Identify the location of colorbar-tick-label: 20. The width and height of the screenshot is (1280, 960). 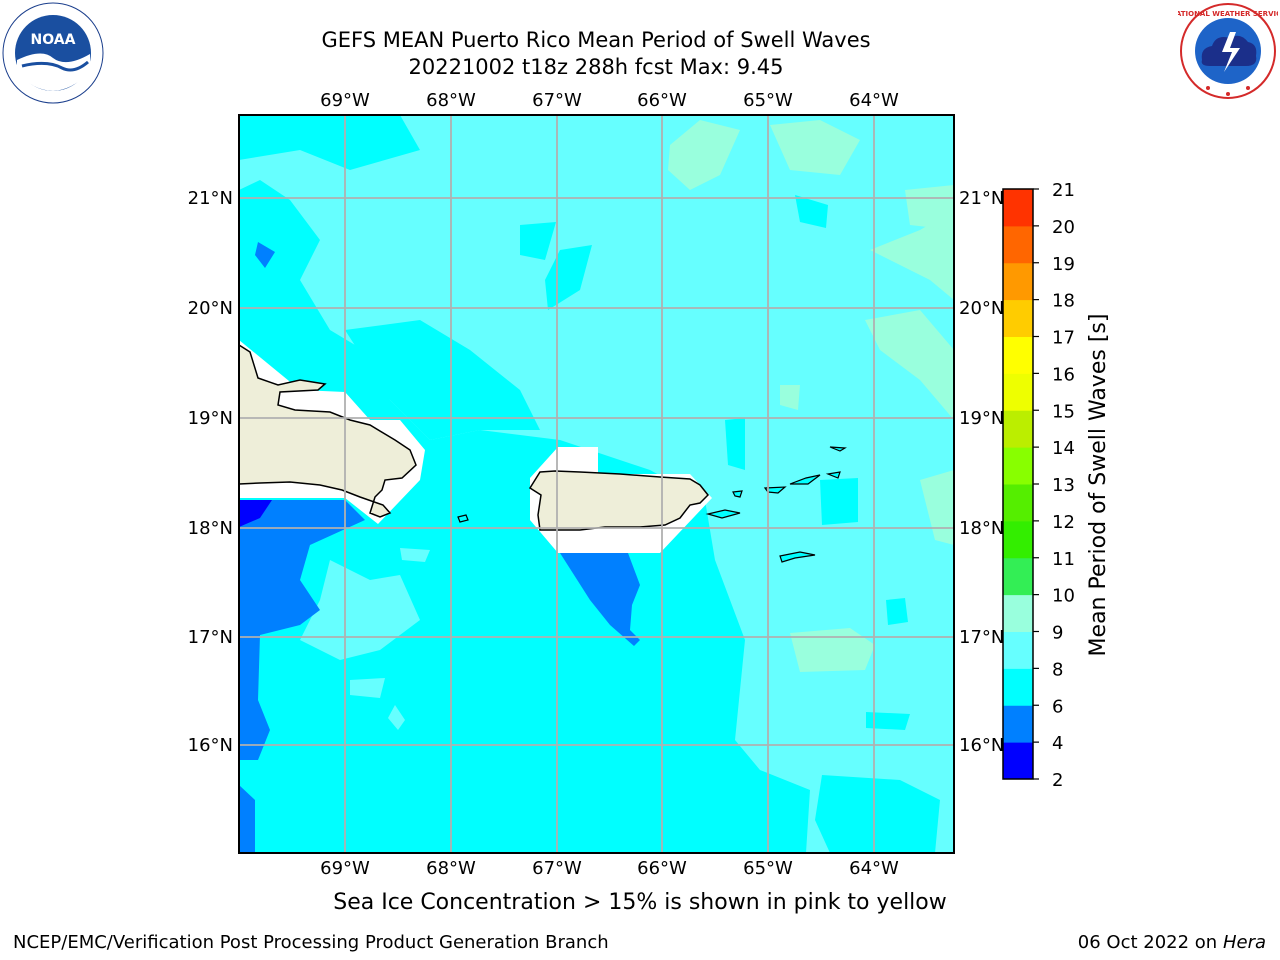
(1063, 227).